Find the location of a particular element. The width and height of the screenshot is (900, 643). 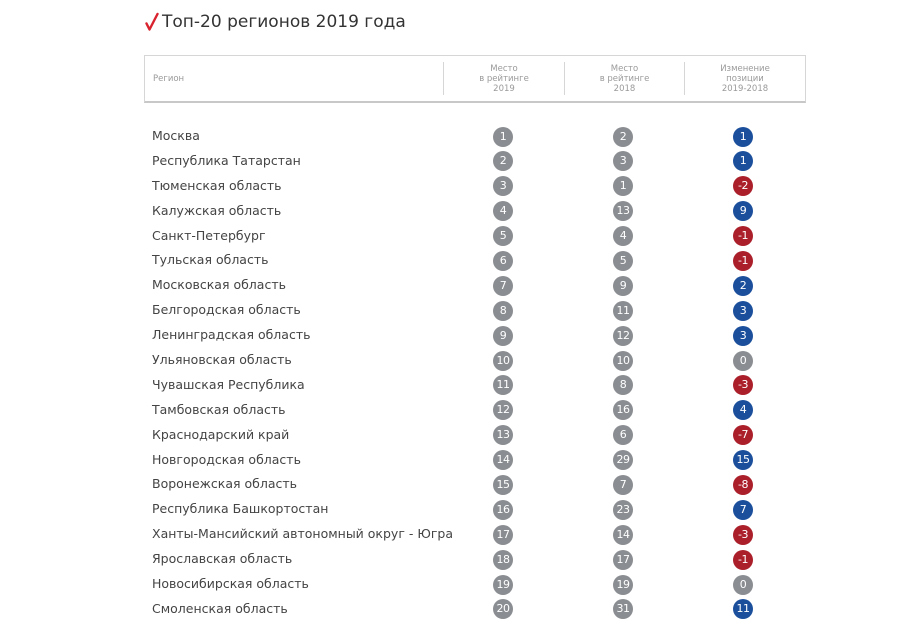

header-rank-2018-line3: 2018 is located at coordinates (624, 88).